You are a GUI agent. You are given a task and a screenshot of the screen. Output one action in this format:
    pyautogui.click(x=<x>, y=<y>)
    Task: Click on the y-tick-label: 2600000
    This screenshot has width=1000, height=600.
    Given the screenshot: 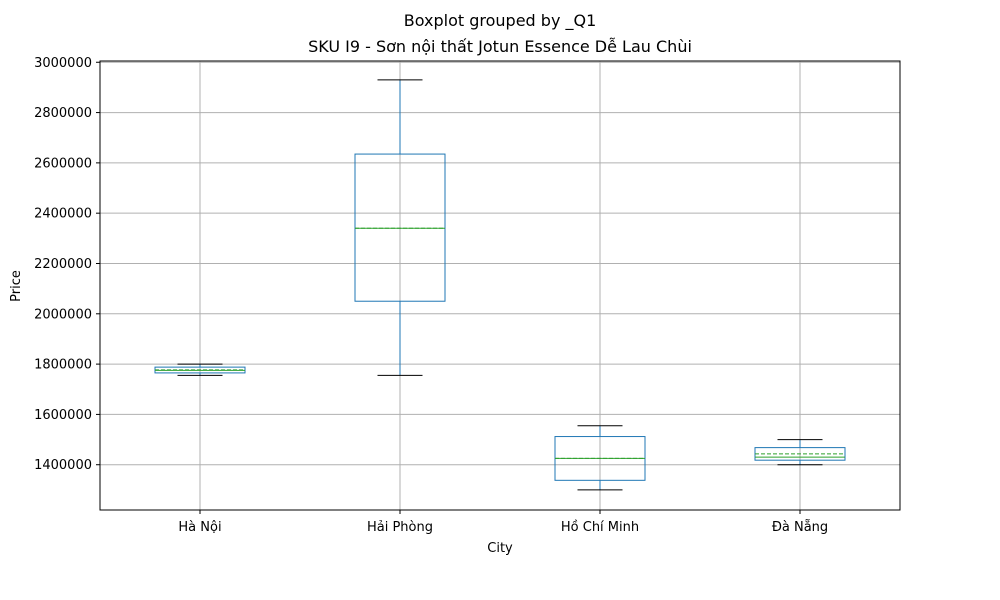 What is the action you would take?
    pyautogui.click(x=63, y=163)
    